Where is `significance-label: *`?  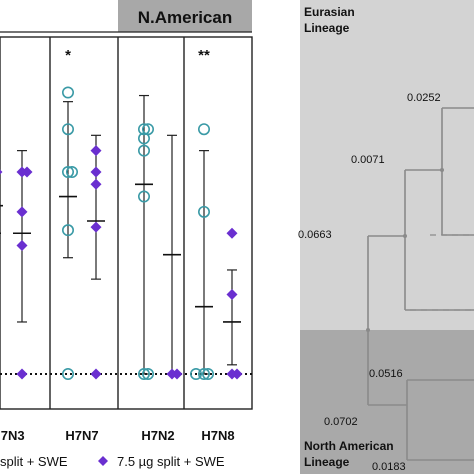
significance-label: * is located at coordinates (68, 55).